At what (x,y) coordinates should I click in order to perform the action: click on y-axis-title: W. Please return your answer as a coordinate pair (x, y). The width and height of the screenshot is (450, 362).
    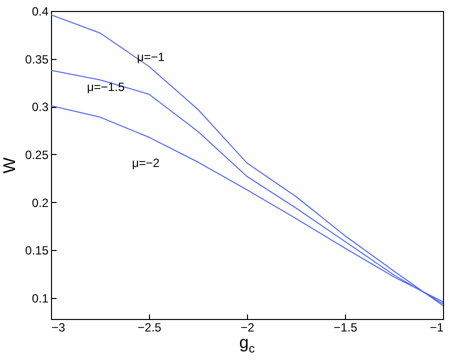
    Looking at the image, I should click on (10, 165).